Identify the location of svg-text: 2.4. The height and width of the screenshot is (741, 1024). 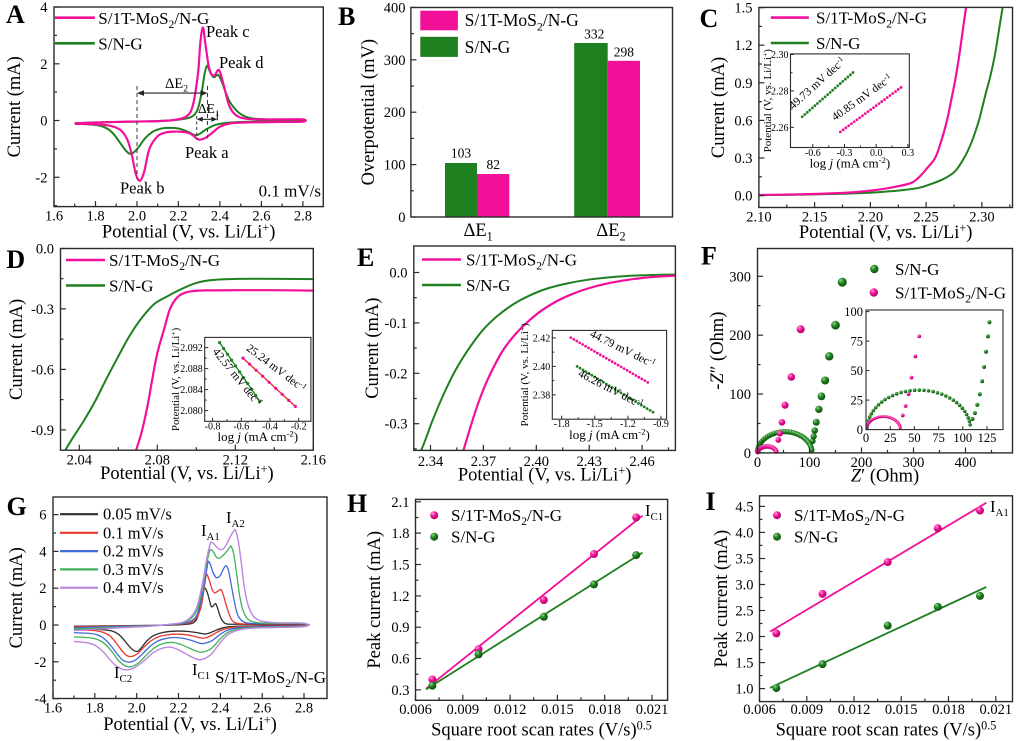
(220, 709).